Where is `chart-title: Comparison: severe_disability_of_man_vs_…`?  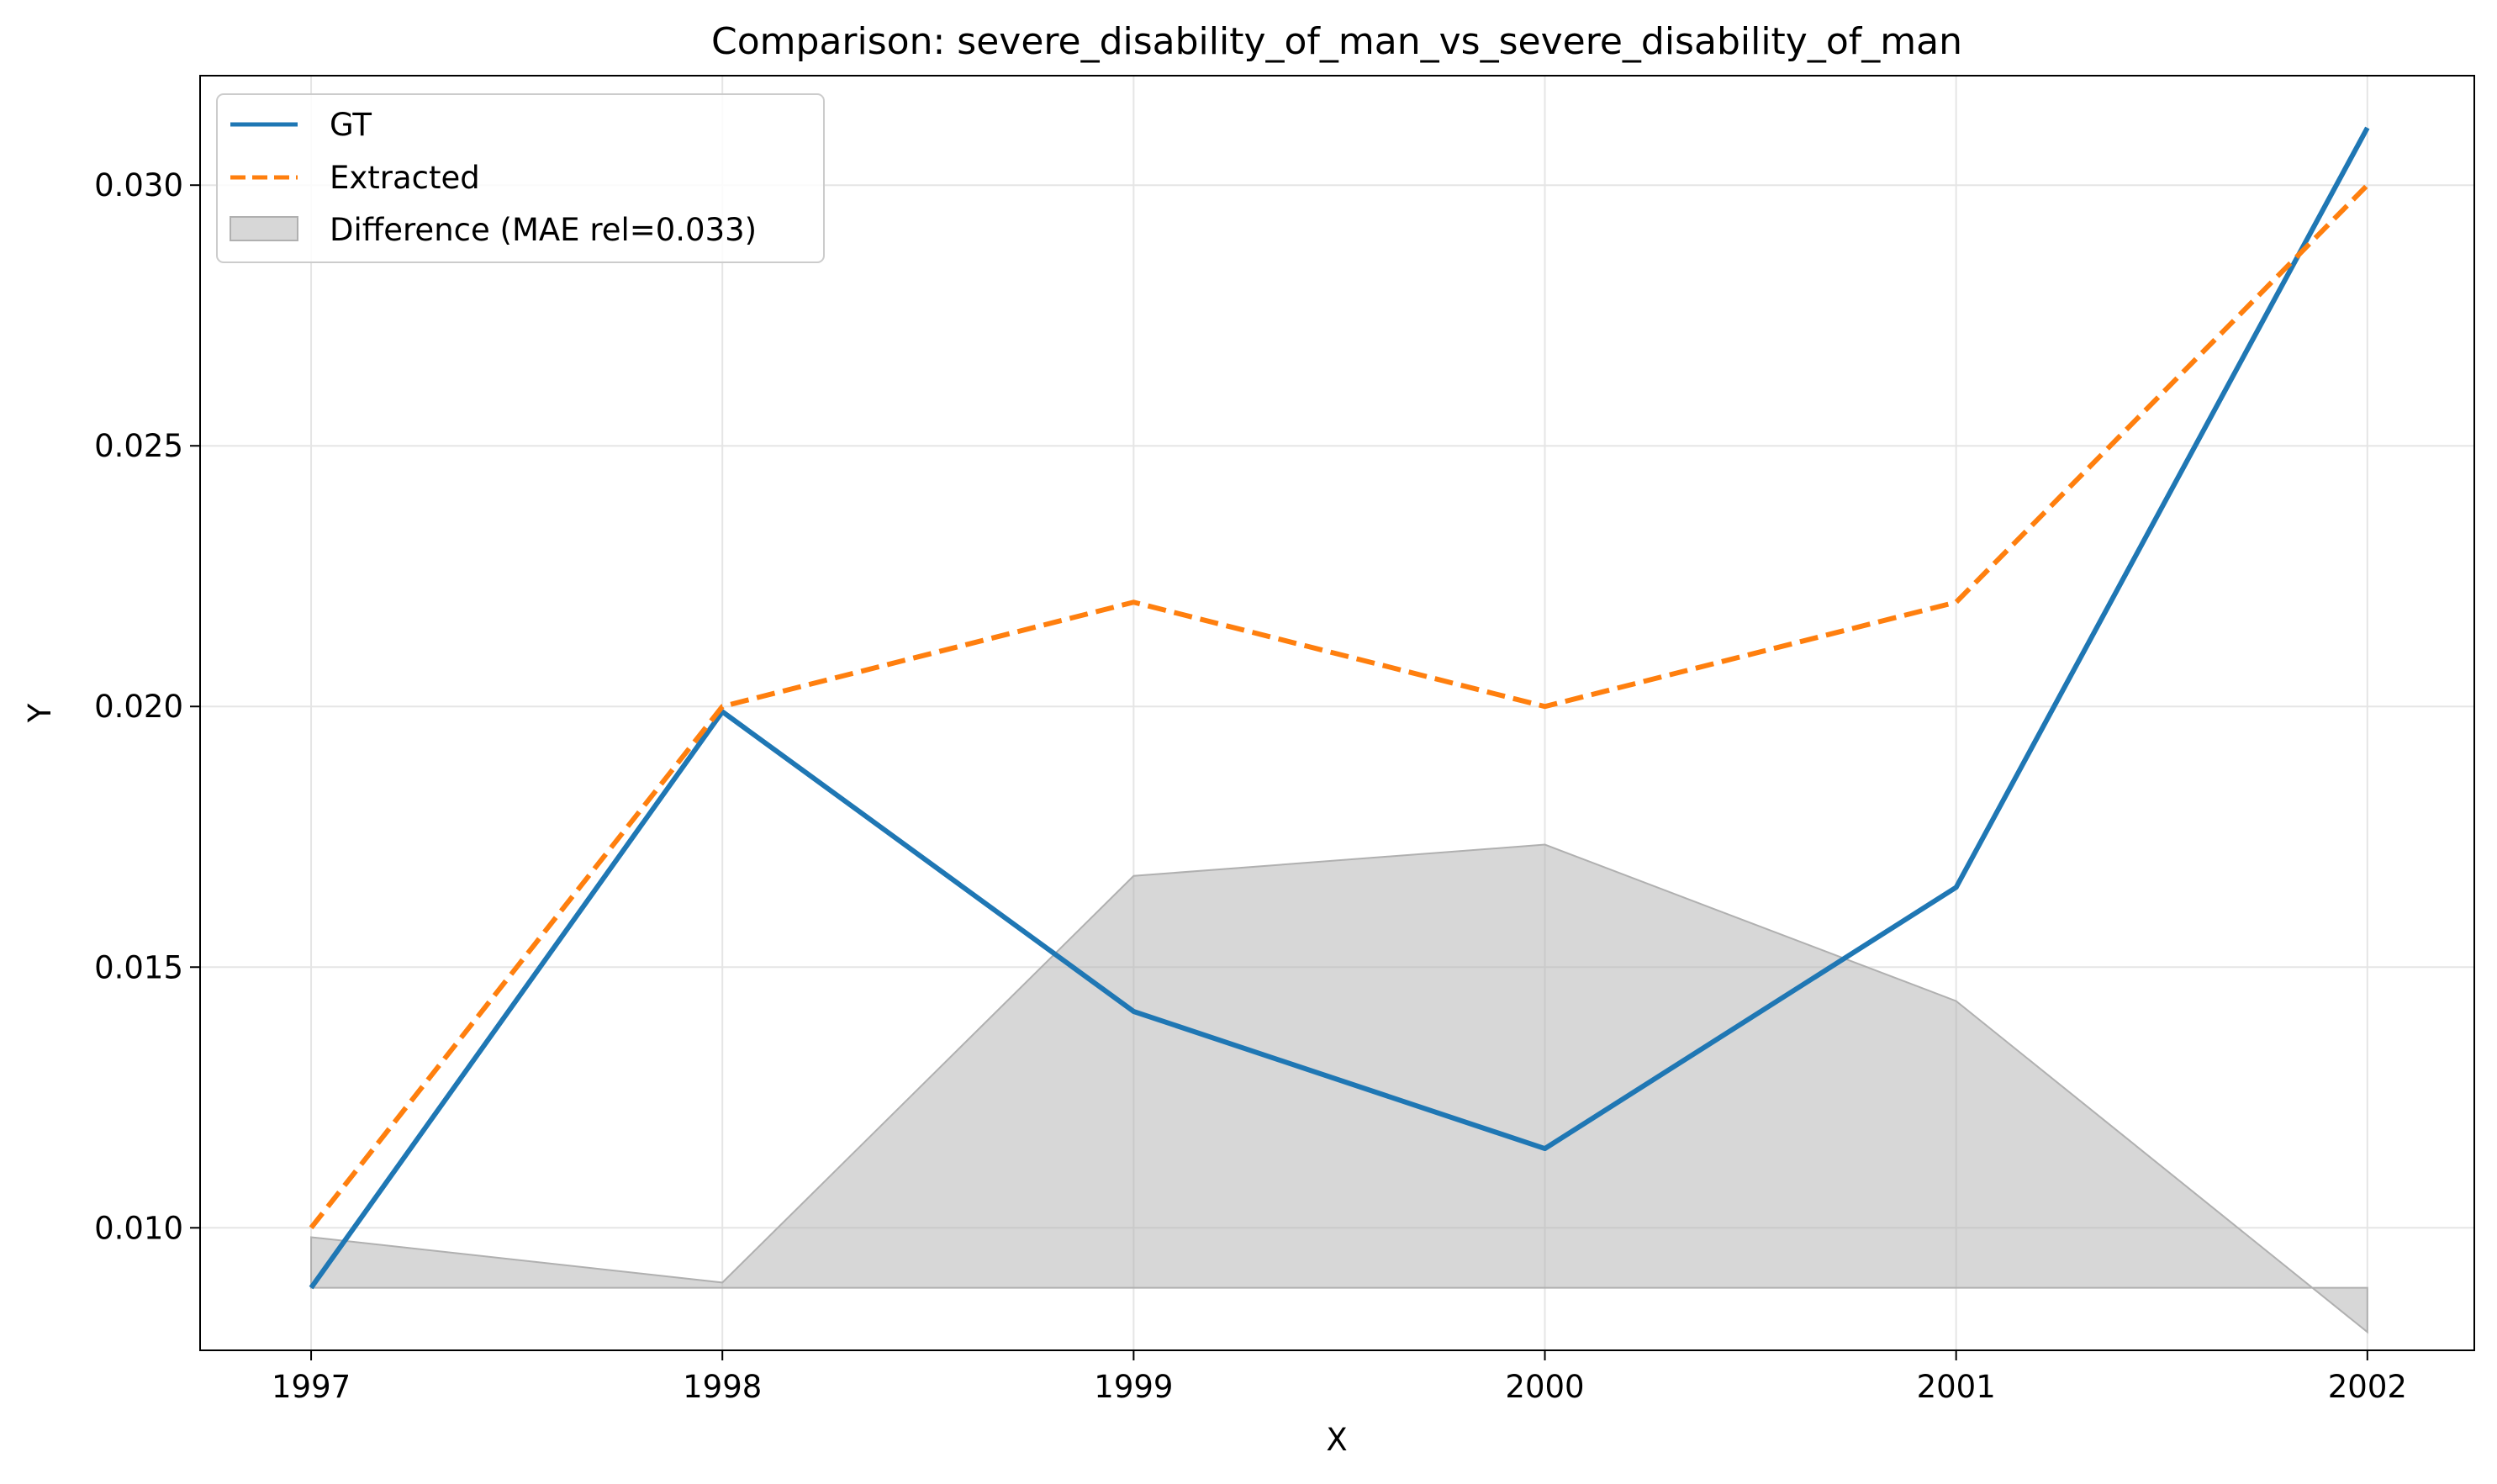 chart-title: Comparison: severe_disability_of_man_vs_… is located at coordinates (1336, 41).